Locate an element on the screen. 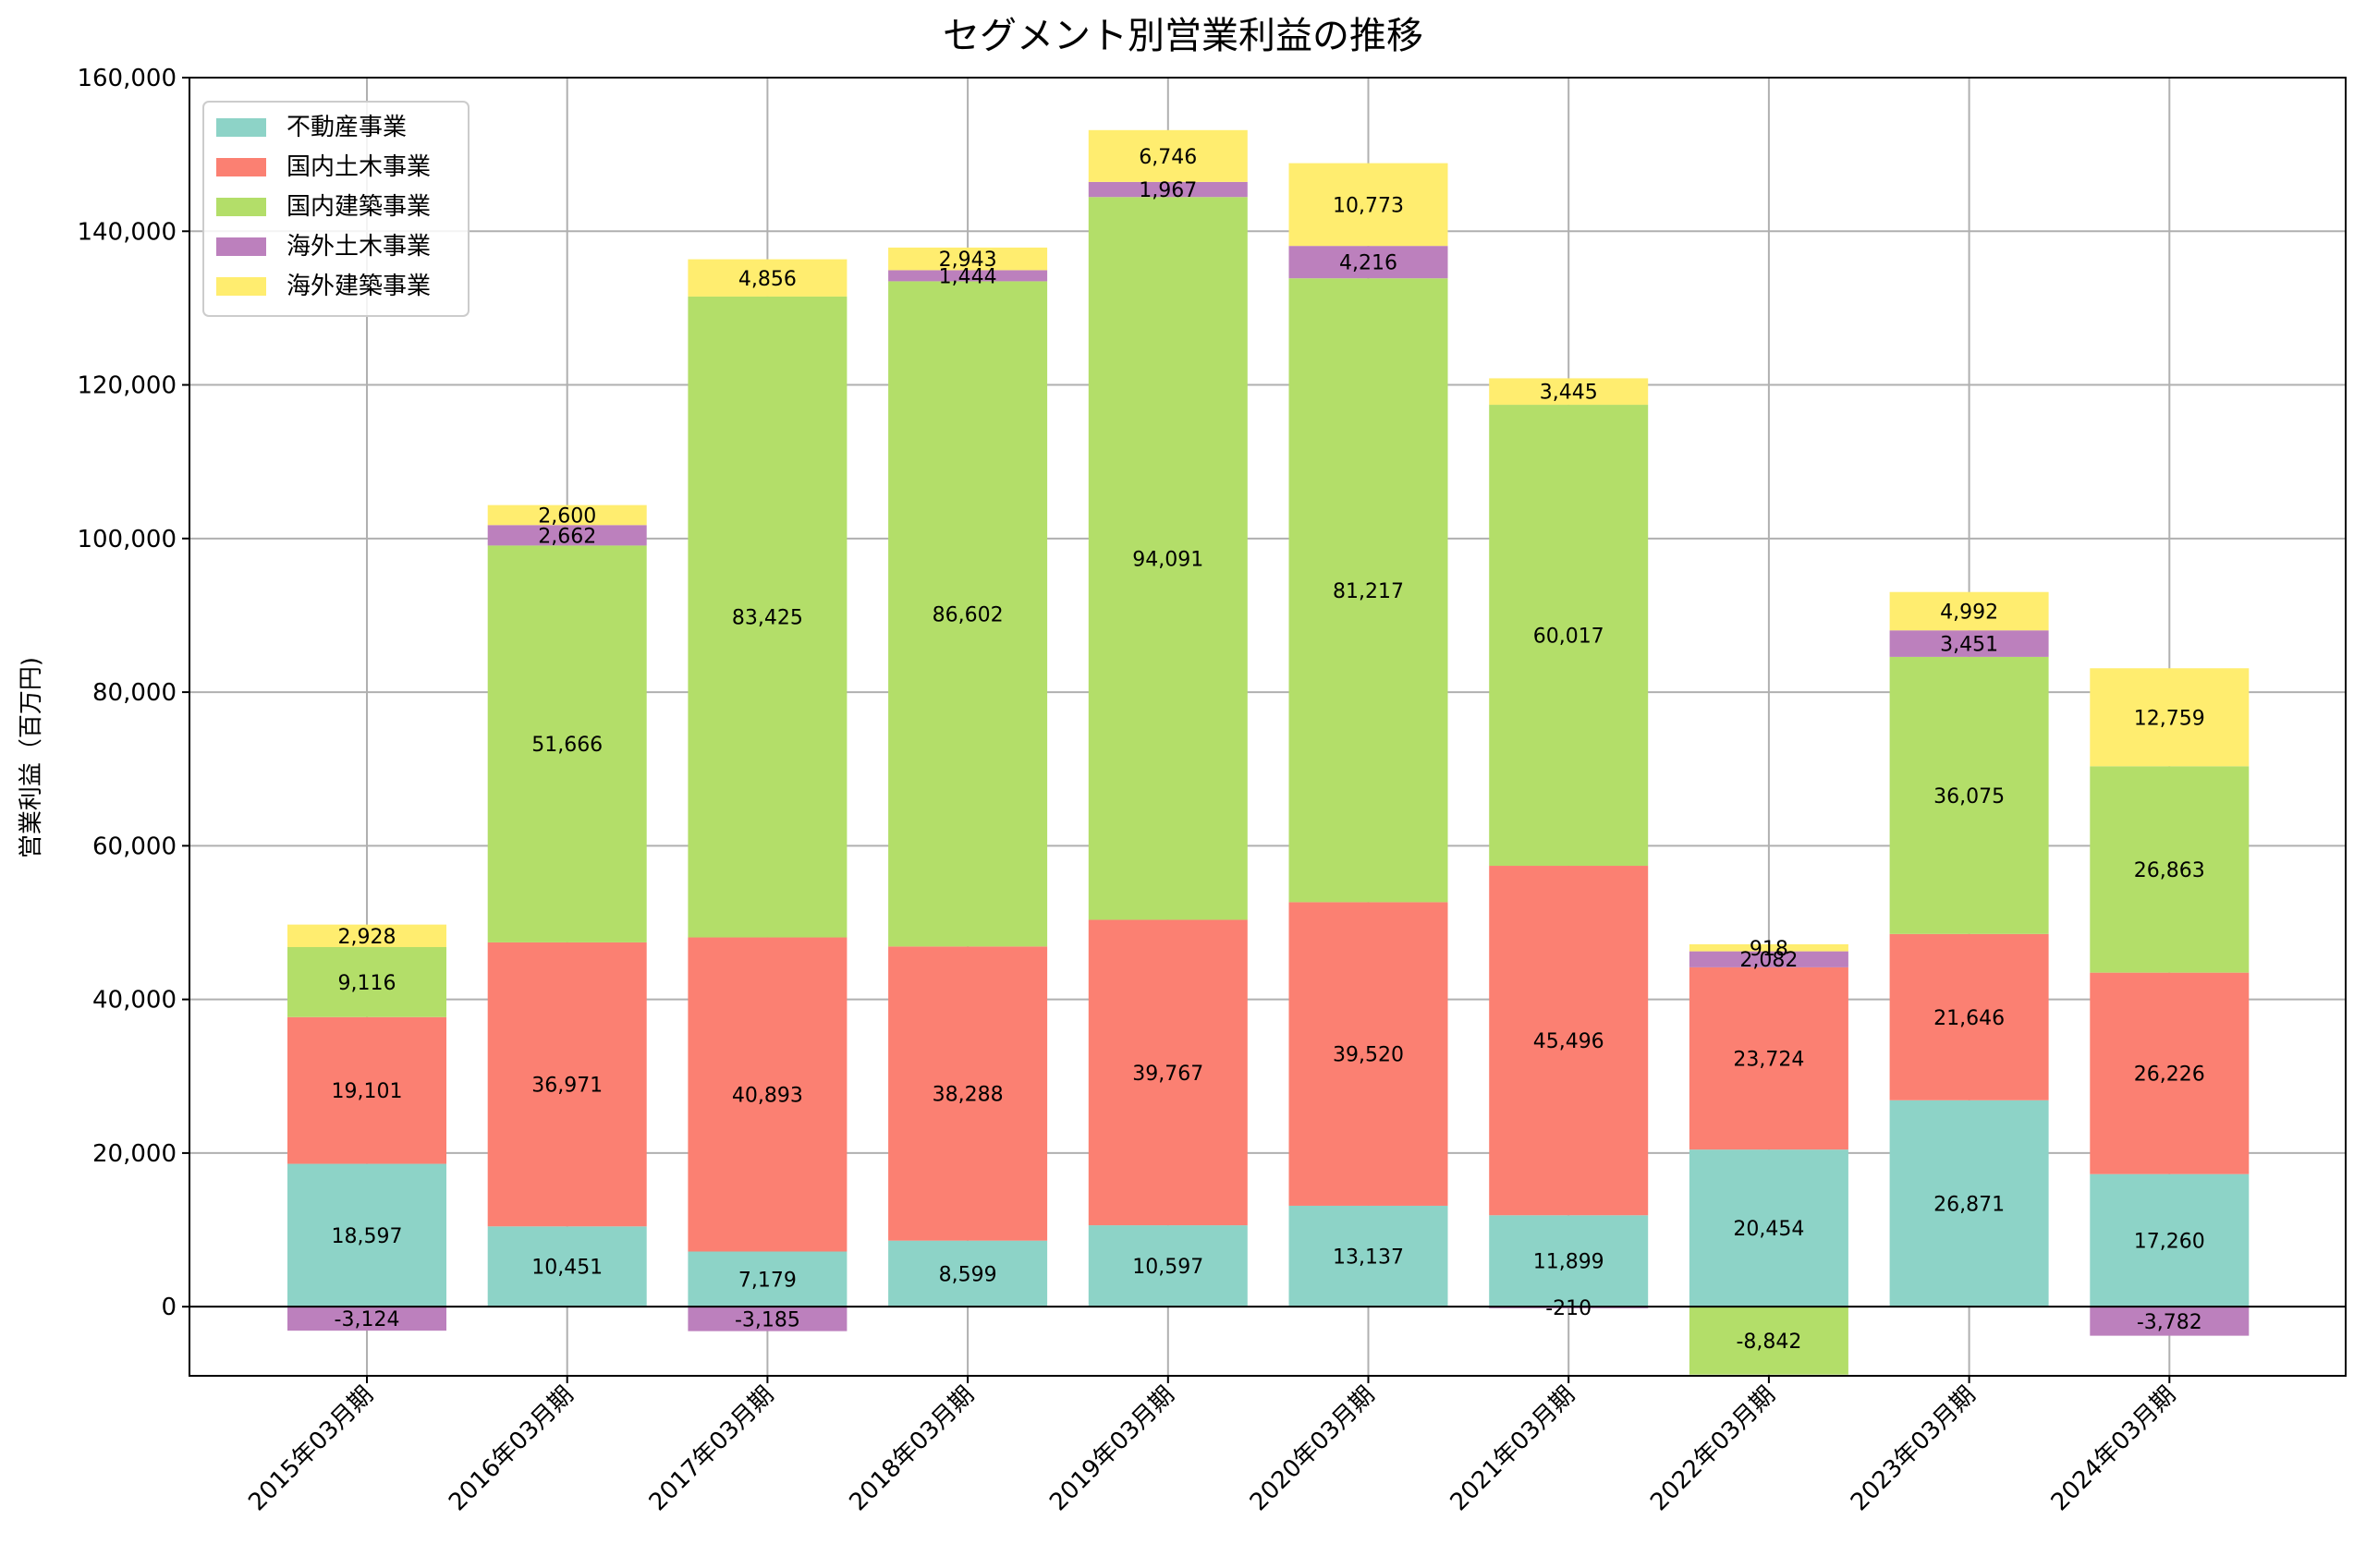 The width and height of the screenshot is (2366, 1568). legend-box is located at coordinates (336, 209).